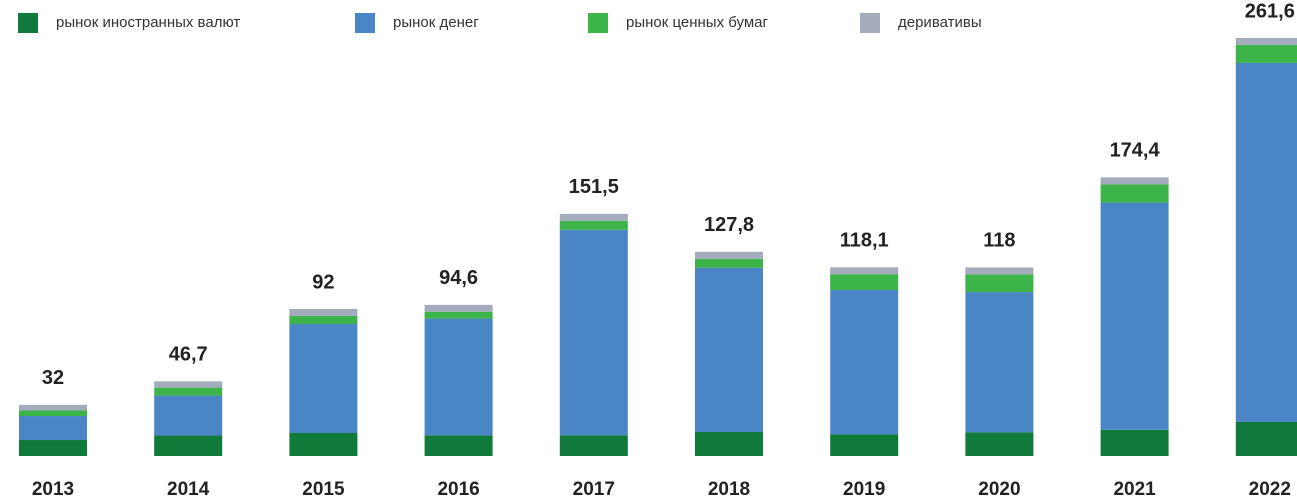 This screenshot has height=502, width=1297. I want to click on legend-label: деривативы, so click(940, 22).